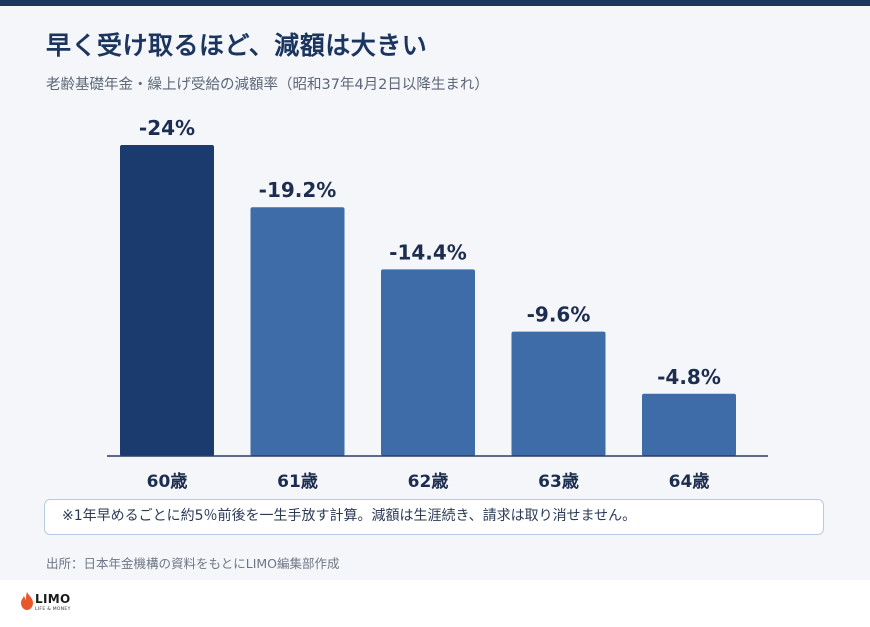 The width and height of the screenshot is (870, 627). I want to click on top-accent-bar, so click(435, 3).